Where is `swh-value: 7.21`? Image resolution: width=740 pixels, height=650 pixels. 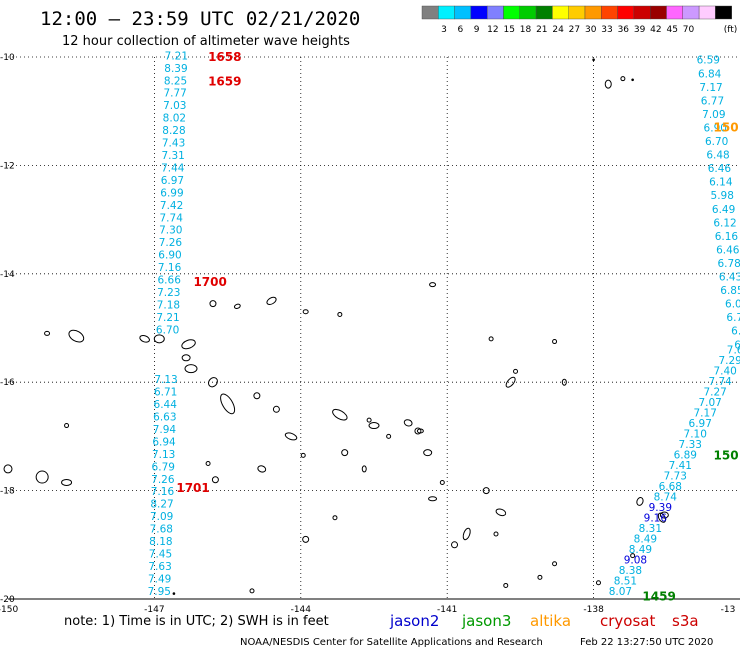 swh-value: 7.21 is located at coordinates (167, 318).